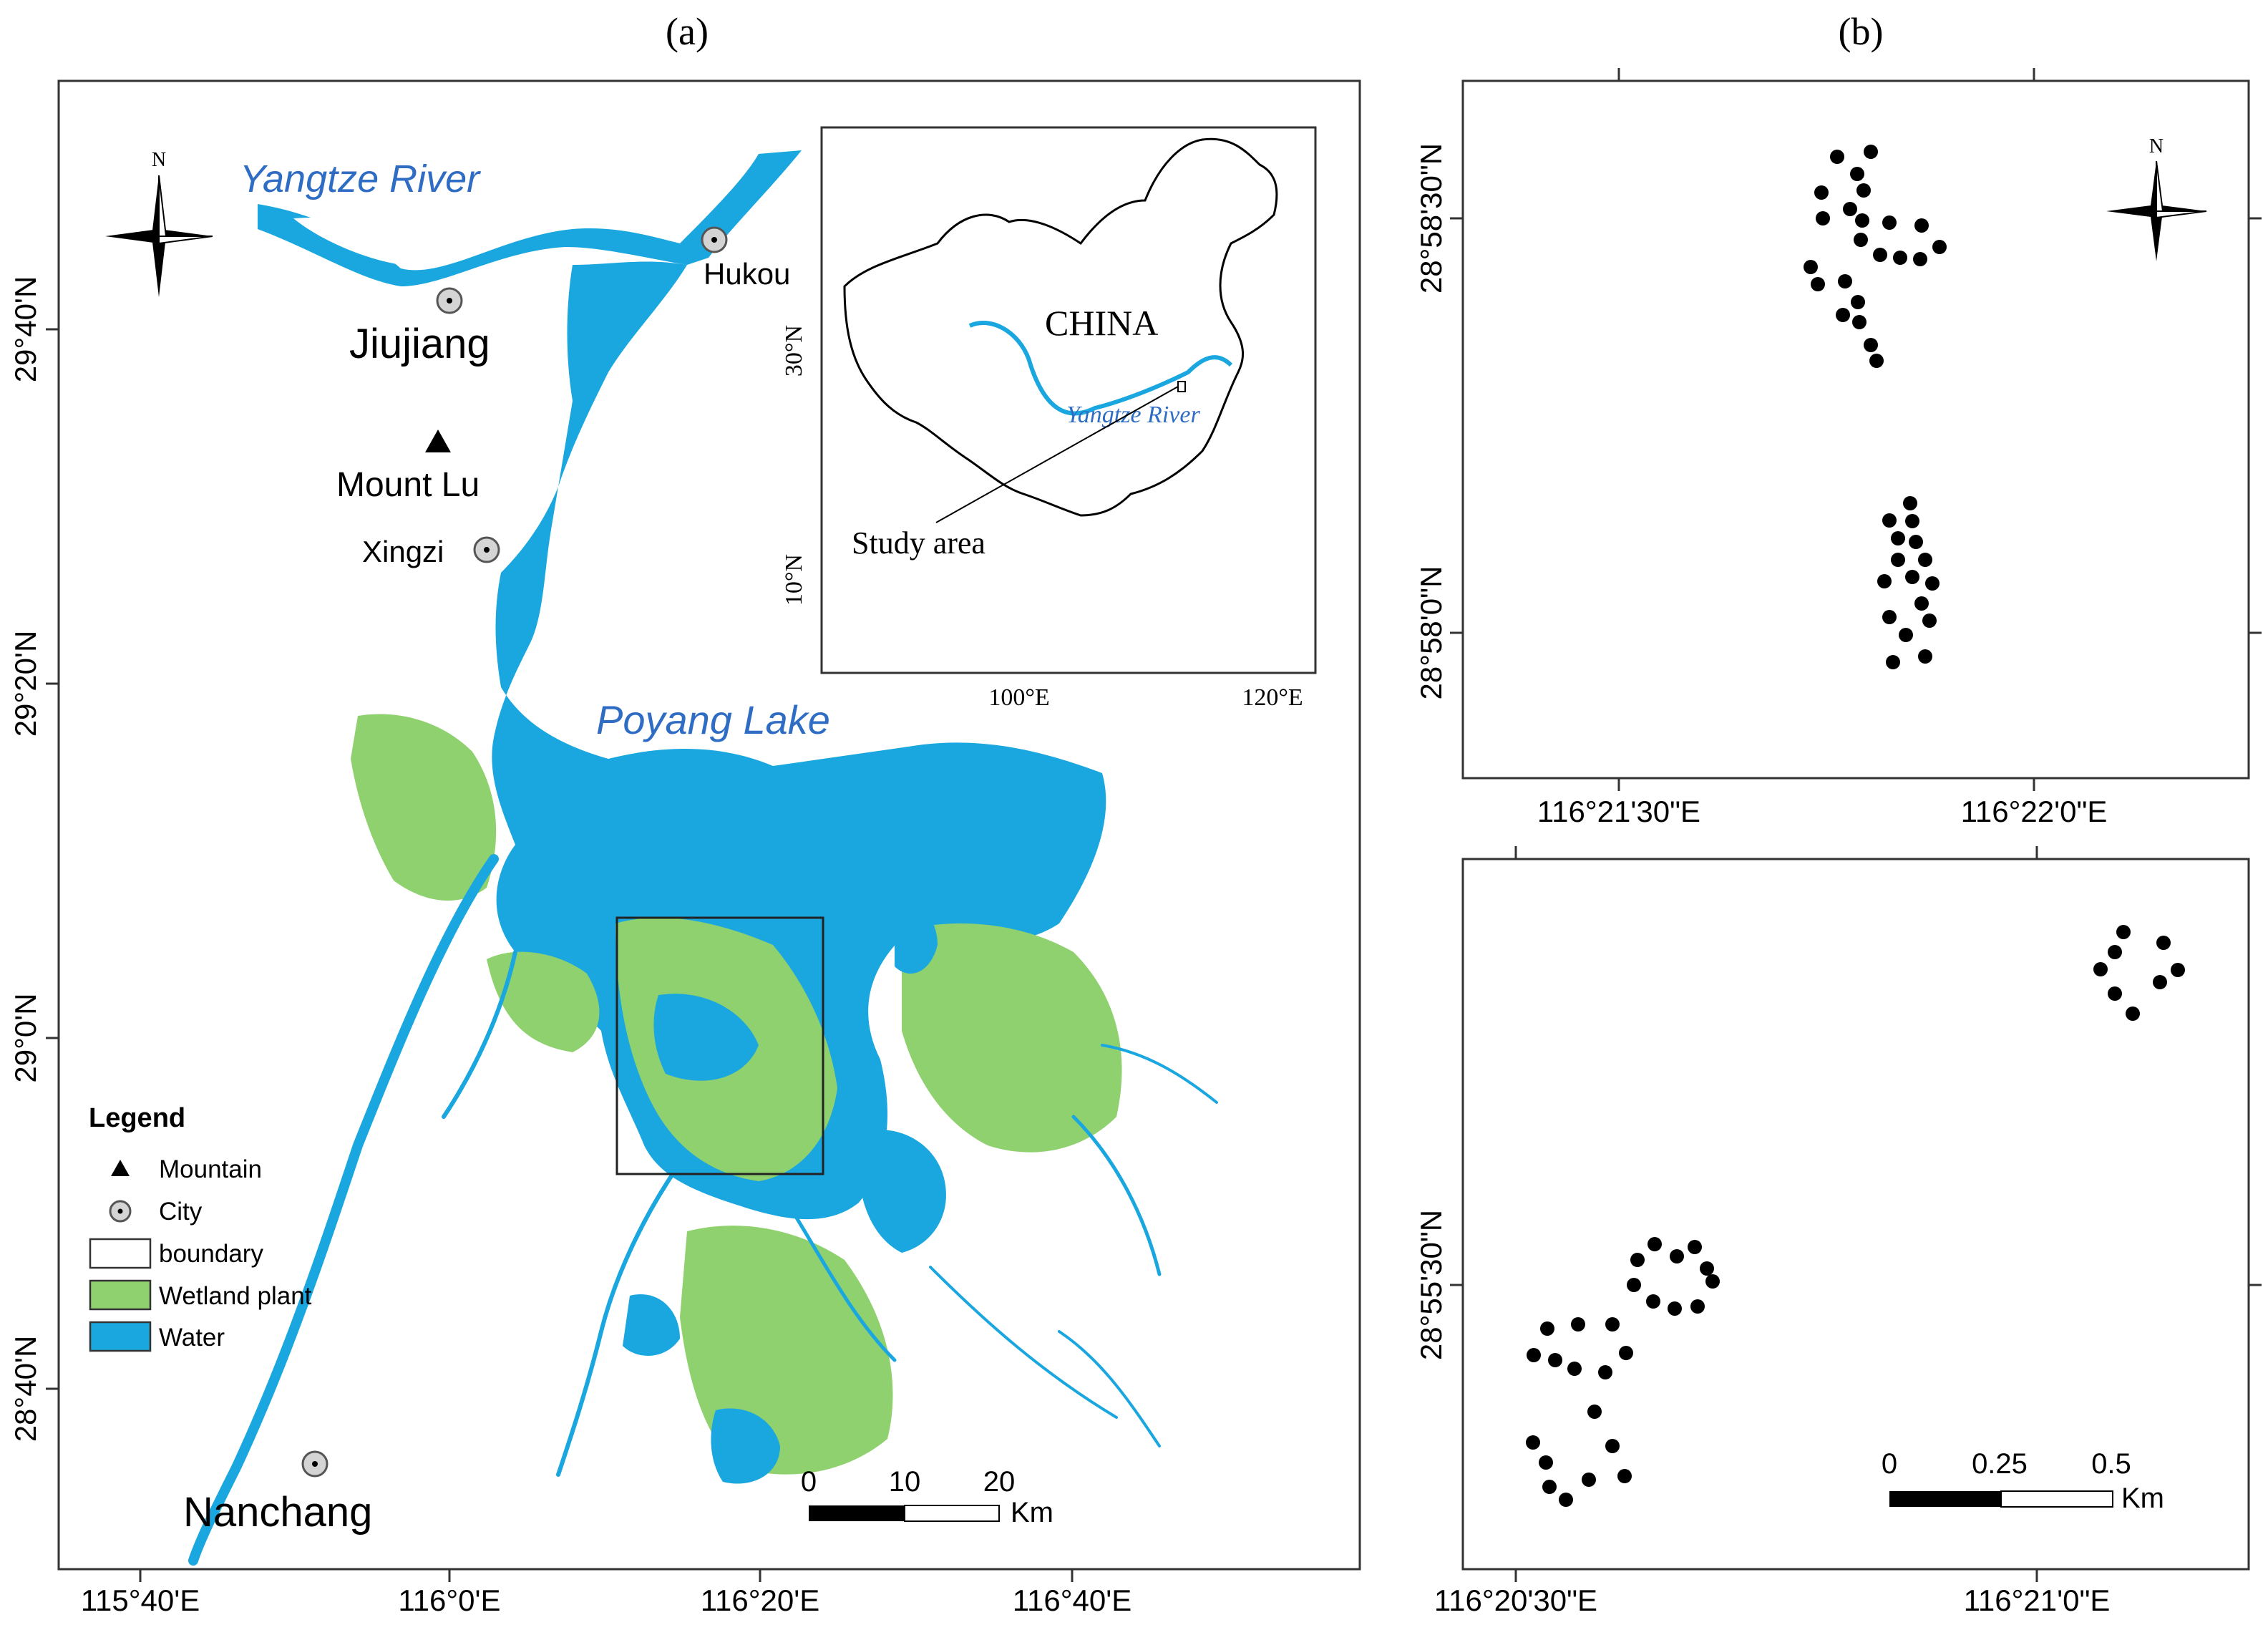 This screenshot has width=2268, height=1625. Describe the element at coordinates (425, 240) in the screenshot. I see `river-island` at that location.